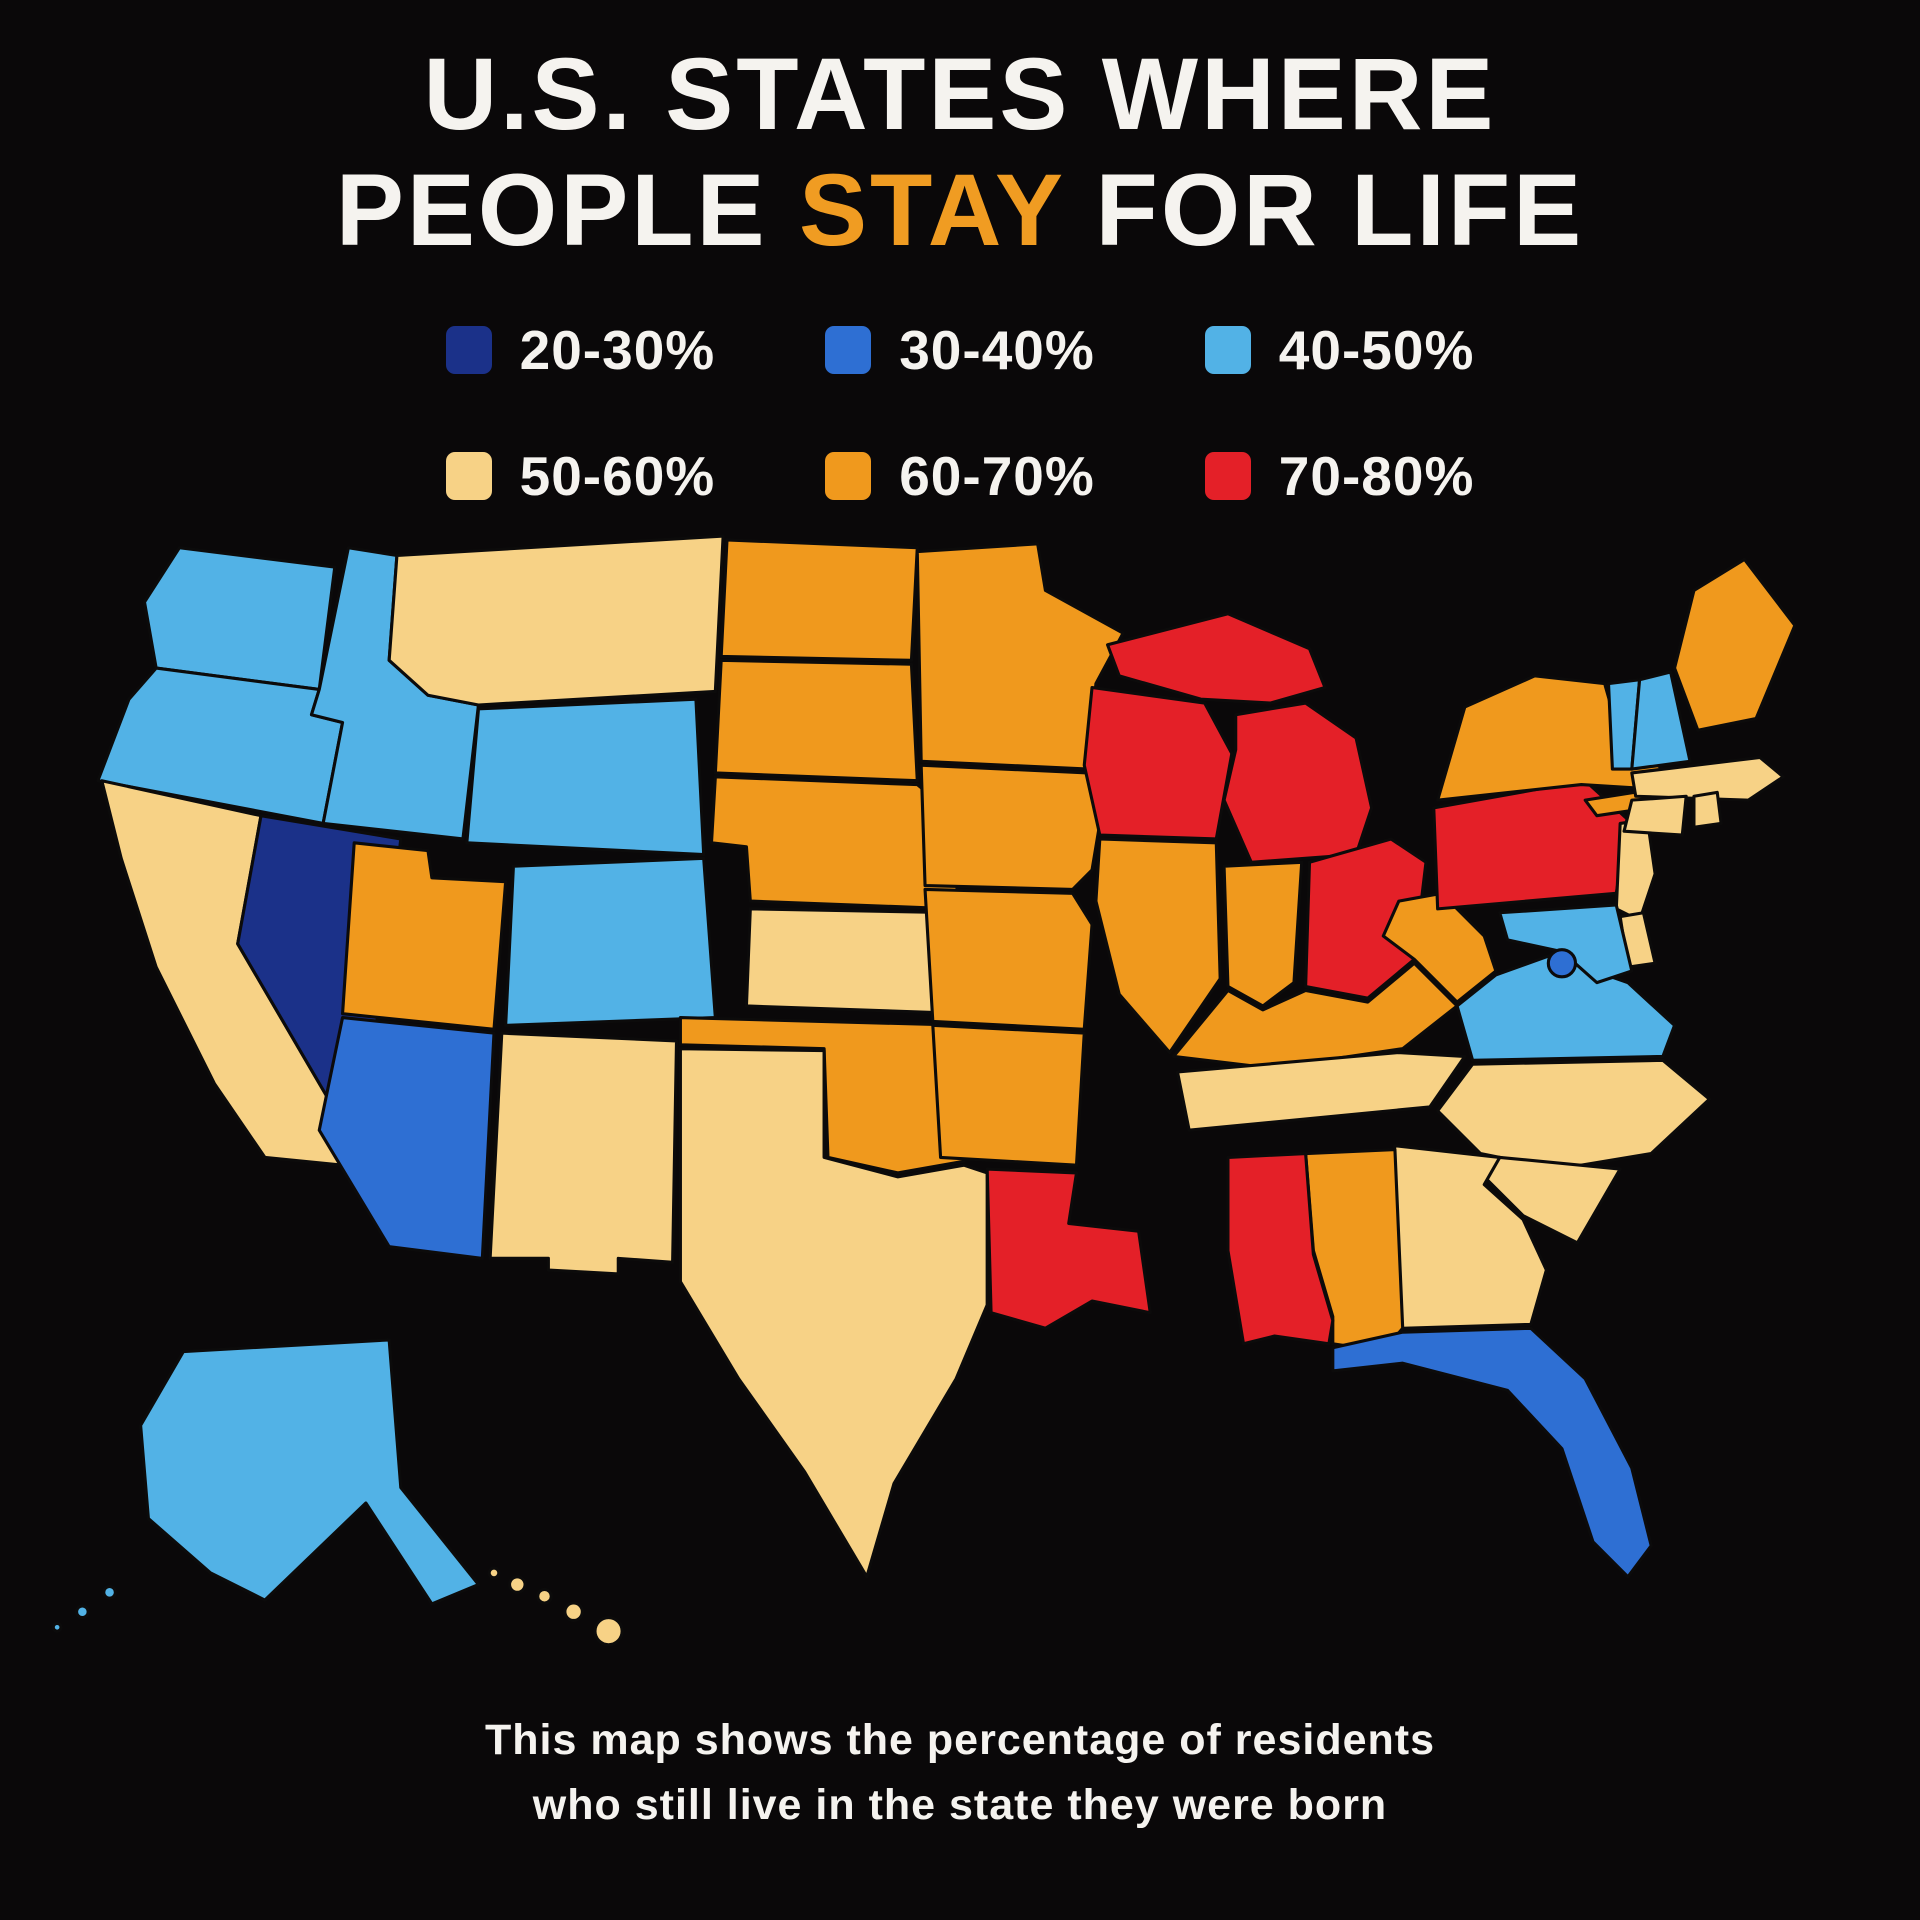 This screenshot has width=1920, height=1920. Describe the element at coordinates (1263, 934) in the screenshot. I see `state-indiana` at that location.